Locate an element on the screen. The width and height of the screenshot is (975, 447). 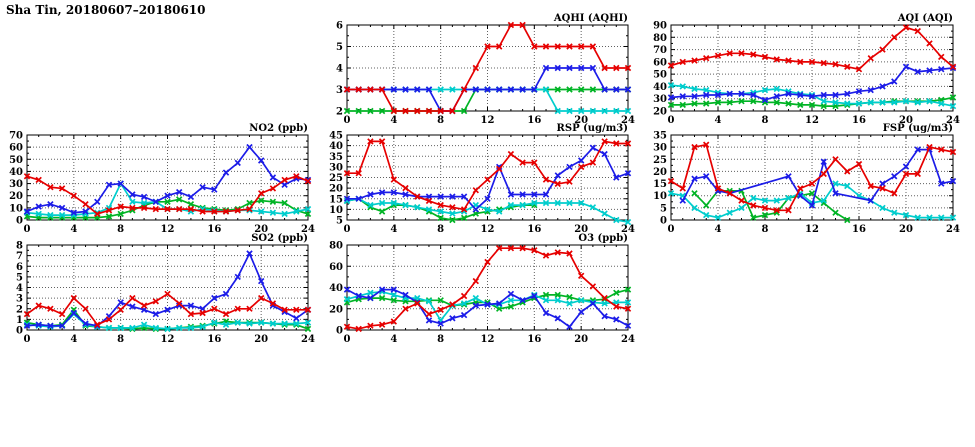
chart-rsp: 0 4 8 12 16 20 24 5 10 15 20 25 30 35 40 45 RSP (ug/m3) is located at coordinates (481, 179).